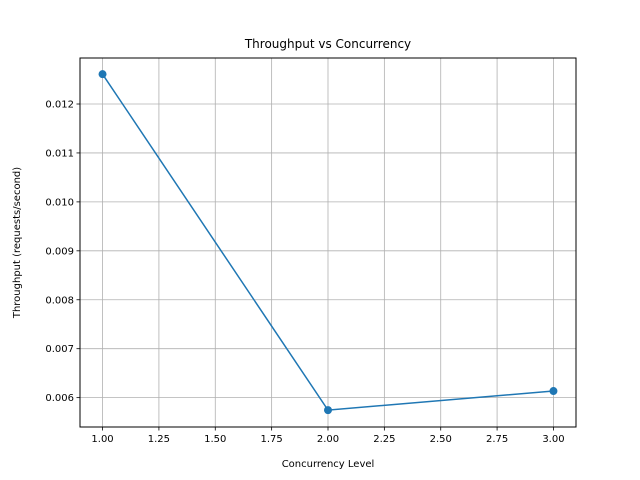 The height and width of the screenshot is (480, 640). I want to click on x-tick-label: 1.00, so click(102, 439).